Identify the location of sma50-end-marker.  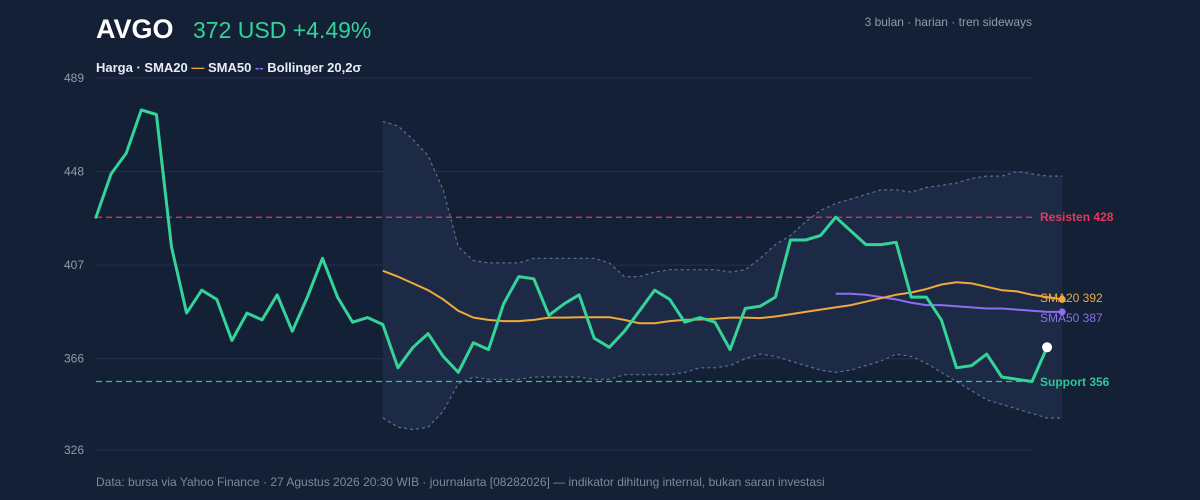
(1062, 312).